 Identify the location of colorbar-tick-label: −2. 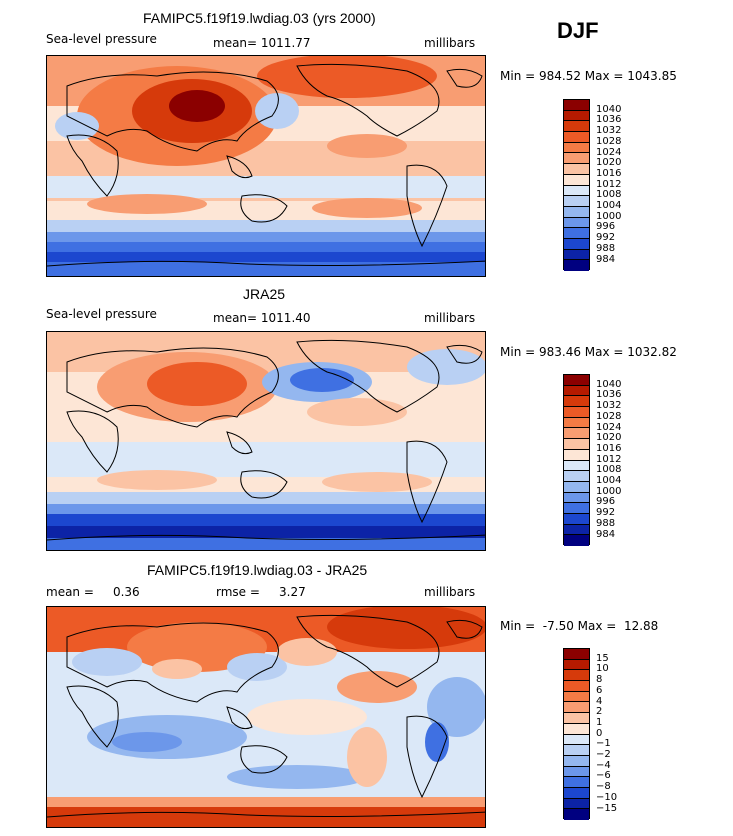
(603, 754).